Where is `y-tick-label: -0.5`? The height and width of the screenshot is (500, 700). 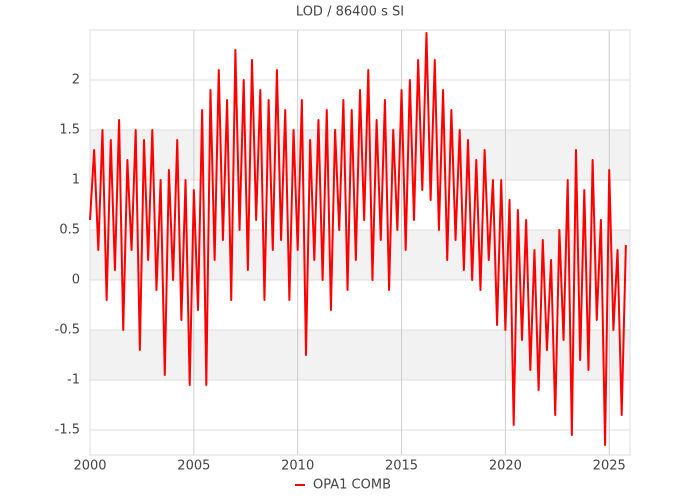 y-tick-label: -0.5 is located at coordinates (67, 330).